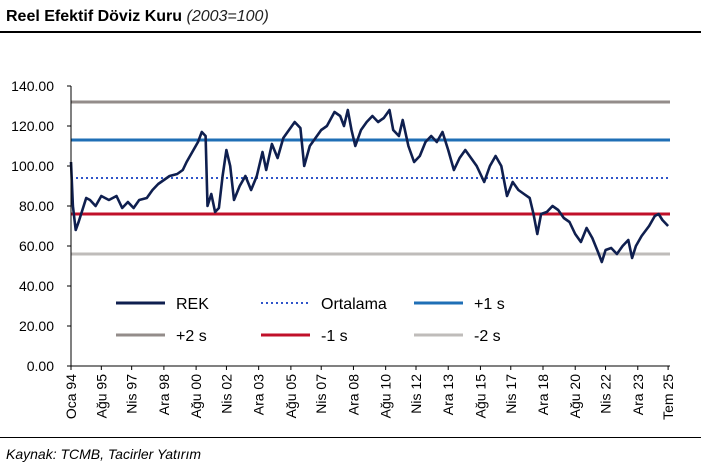  I want to click on y-tick-label: 80.00, so click(36, 206).